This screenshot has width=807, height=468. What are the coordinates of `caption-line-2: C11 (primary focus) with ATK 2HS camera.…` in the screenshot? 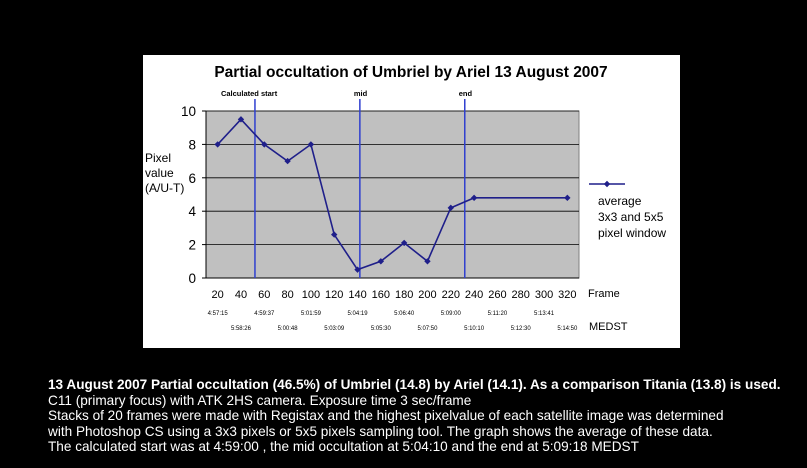 It's located at (260, 400).